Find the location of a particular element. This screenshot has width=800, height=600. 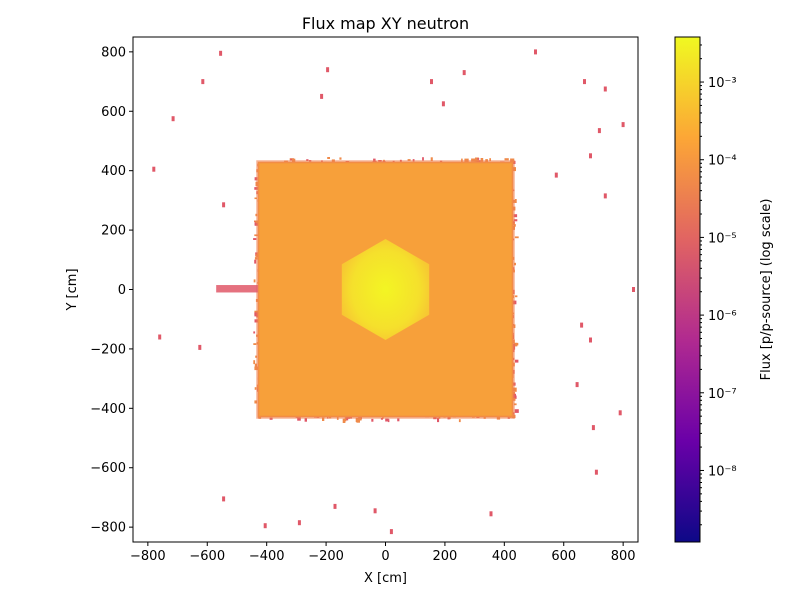

x-tick-label: 600 is located at coordinates (563, 556).